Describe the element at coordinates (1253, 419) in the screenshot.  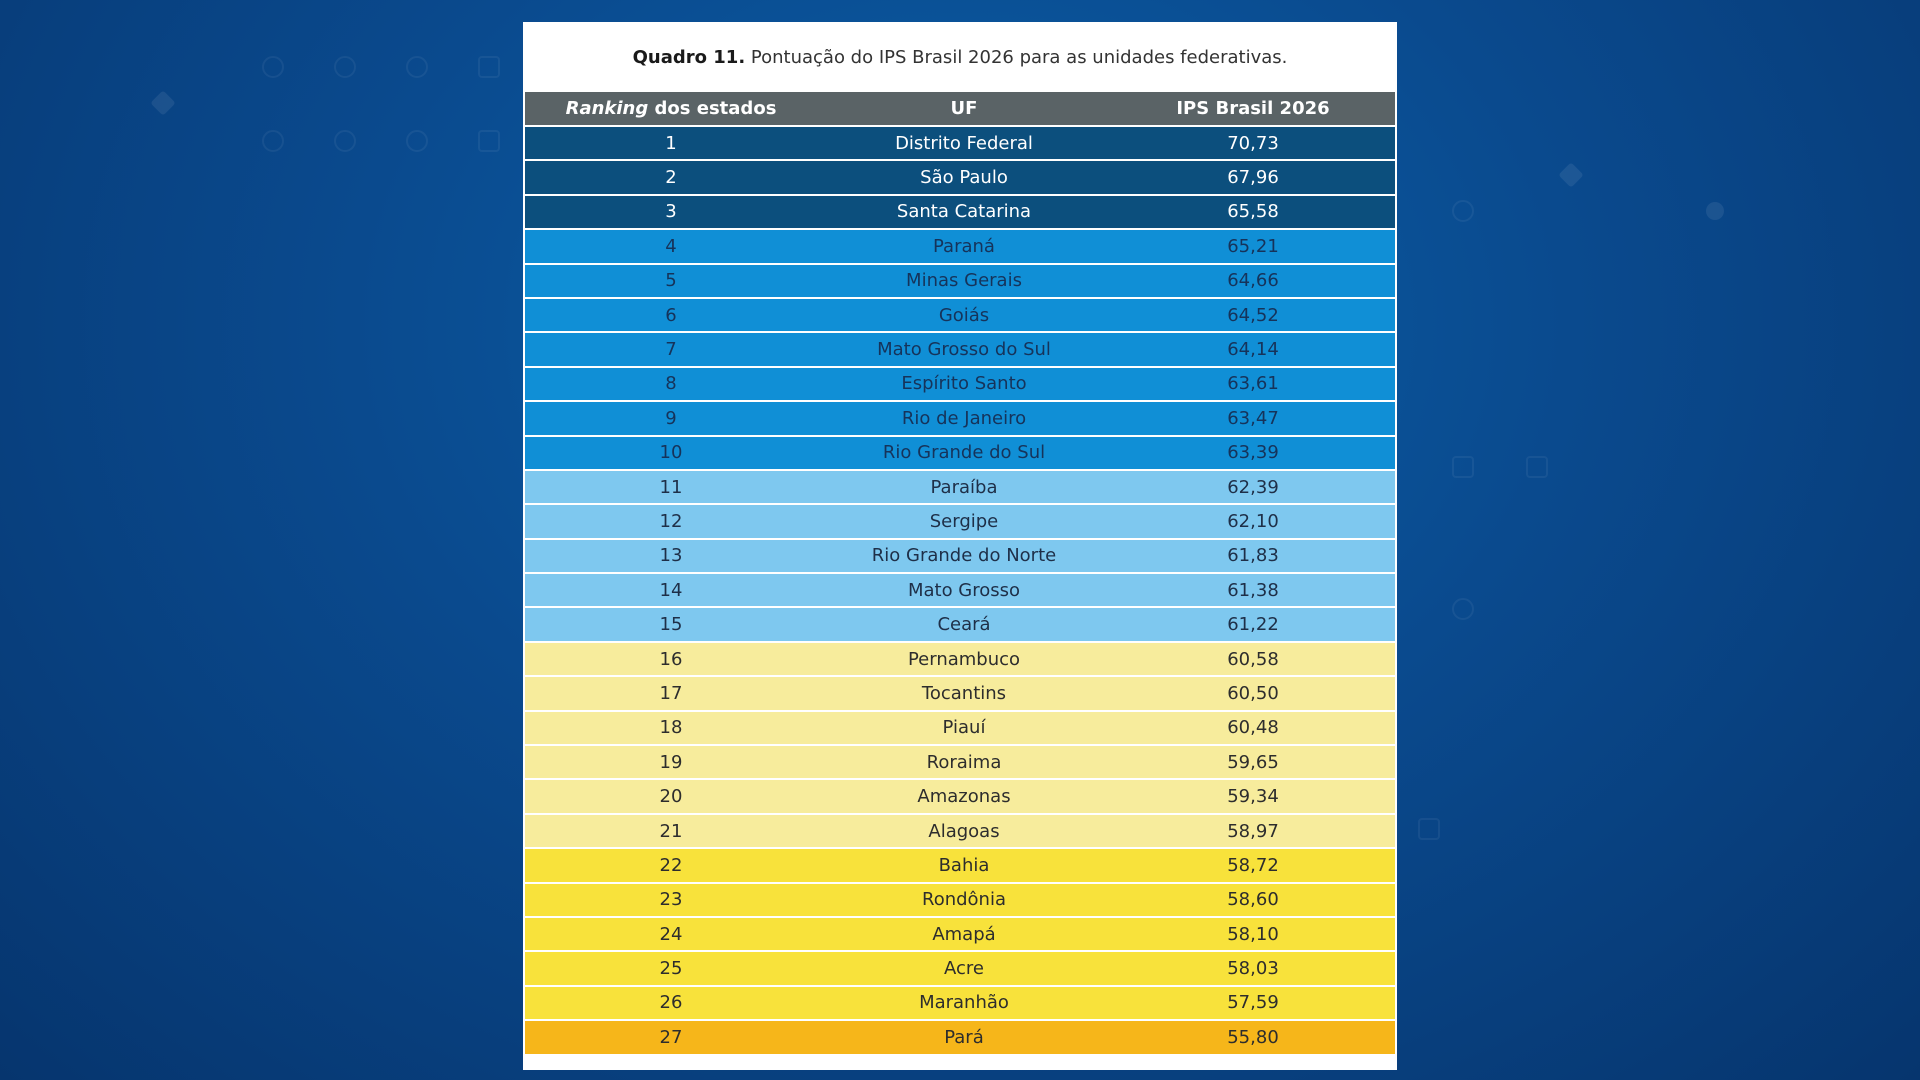
I see `cell-score: 63,47` at that location.